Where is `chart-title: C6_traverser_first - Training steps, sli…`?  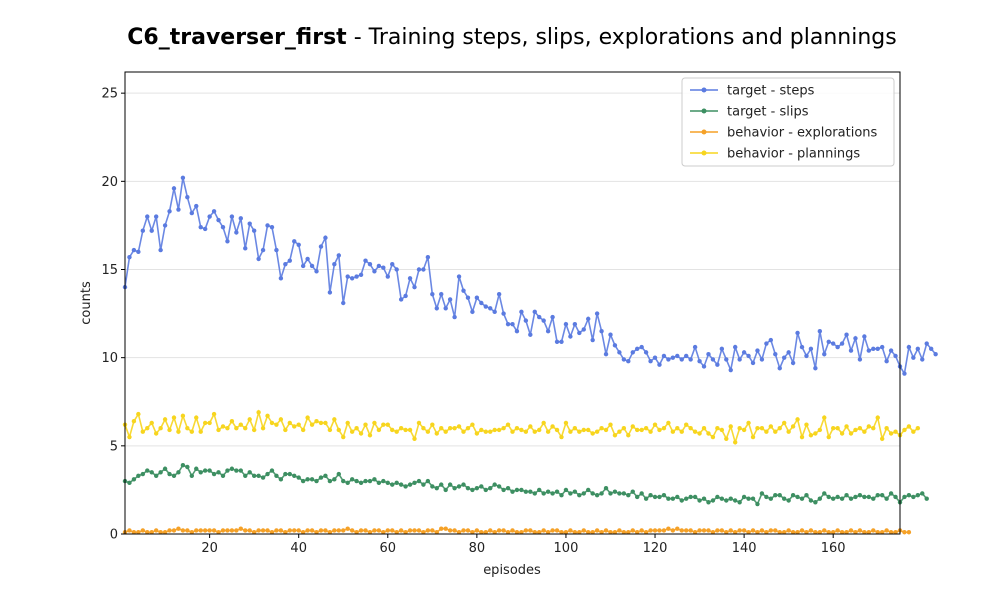 chart-title: C6_traverser_first - Training steps, sli… is located at coordinates (511, 37).